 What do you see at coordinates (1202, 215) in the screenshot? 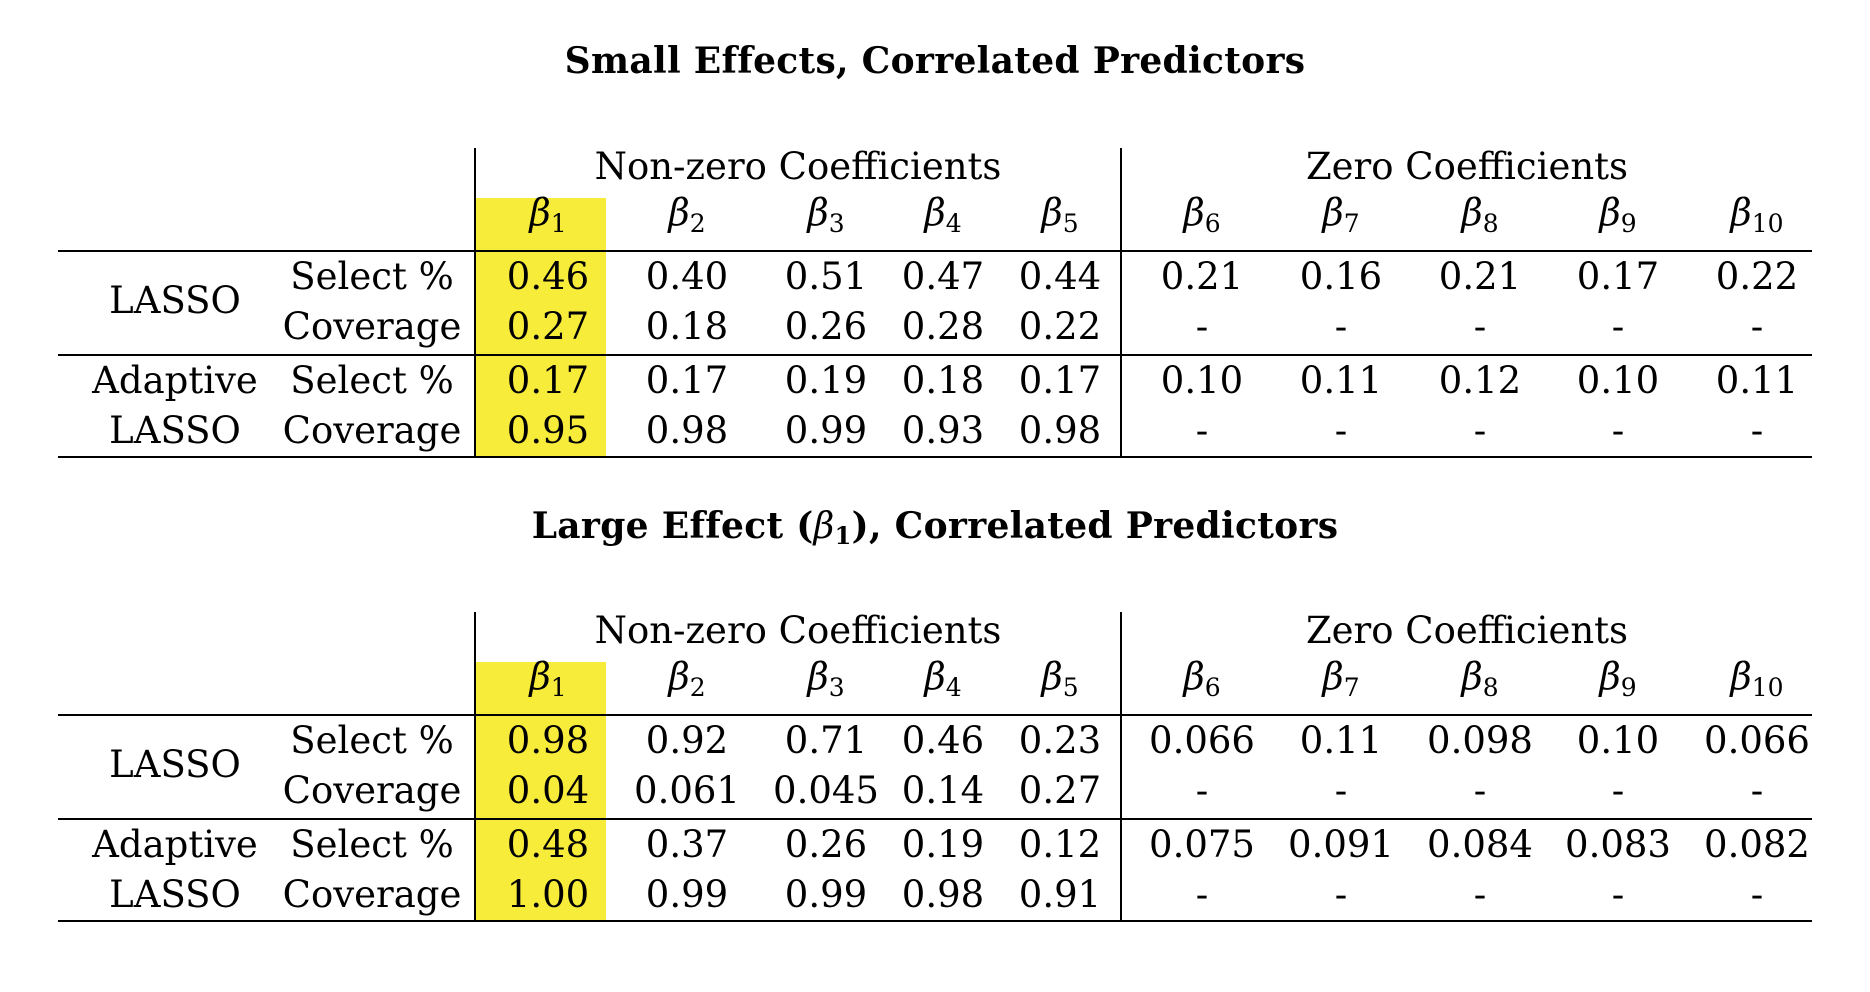
I see `panel-1-beta-header-6: β6` at bounding box center [1202, 215].